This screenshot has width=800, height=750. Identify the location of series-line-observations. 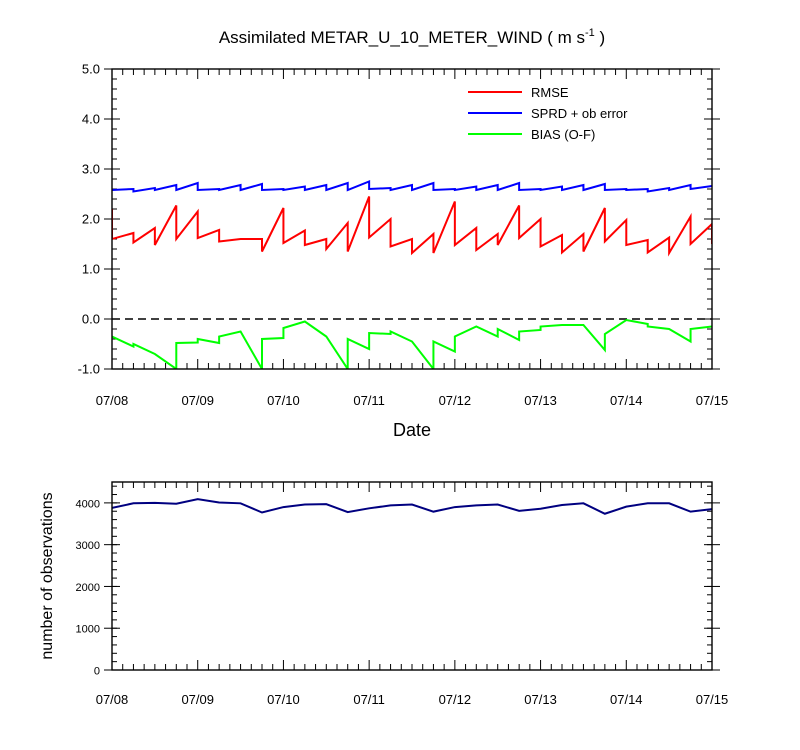
(412, 506).